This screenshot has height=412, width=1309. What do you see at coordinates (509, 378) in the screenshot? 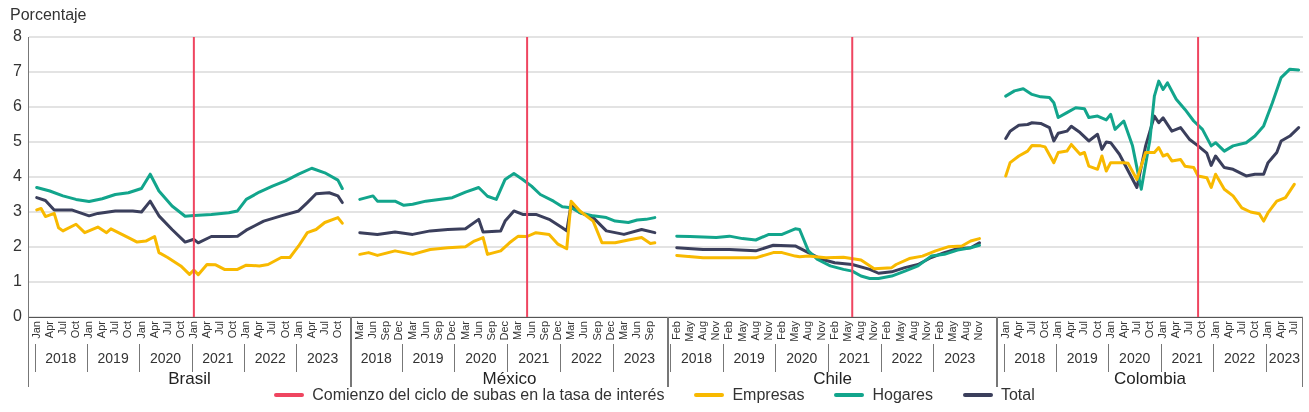
I see `x-axis-title: México` at bounding box center [509, 378].